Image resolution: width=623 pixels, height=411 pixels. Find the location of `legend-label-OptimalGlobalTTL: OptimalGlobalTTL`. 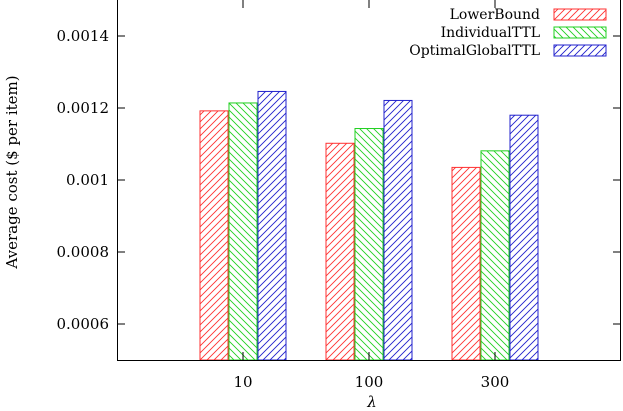

legend-label-OptimalGlobalTTL: OptimalGlobalTTL is located at coordinates (474, 51).